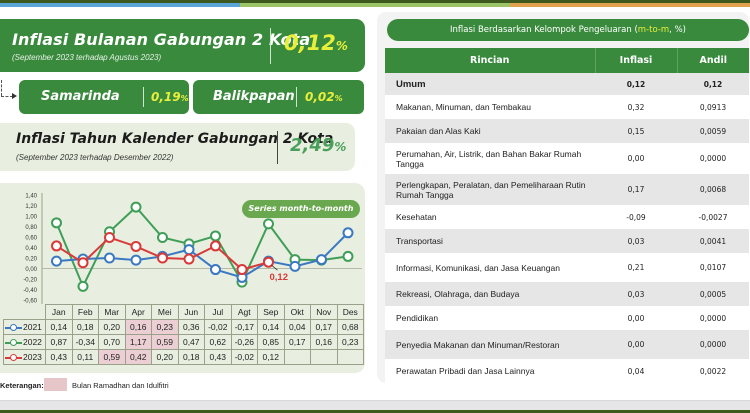 The height and width of the screenshot is (413, 750). Describe the element at coordinates (713, 189) in the screenshot. I see `andil-cell: 0,0068` at that location.